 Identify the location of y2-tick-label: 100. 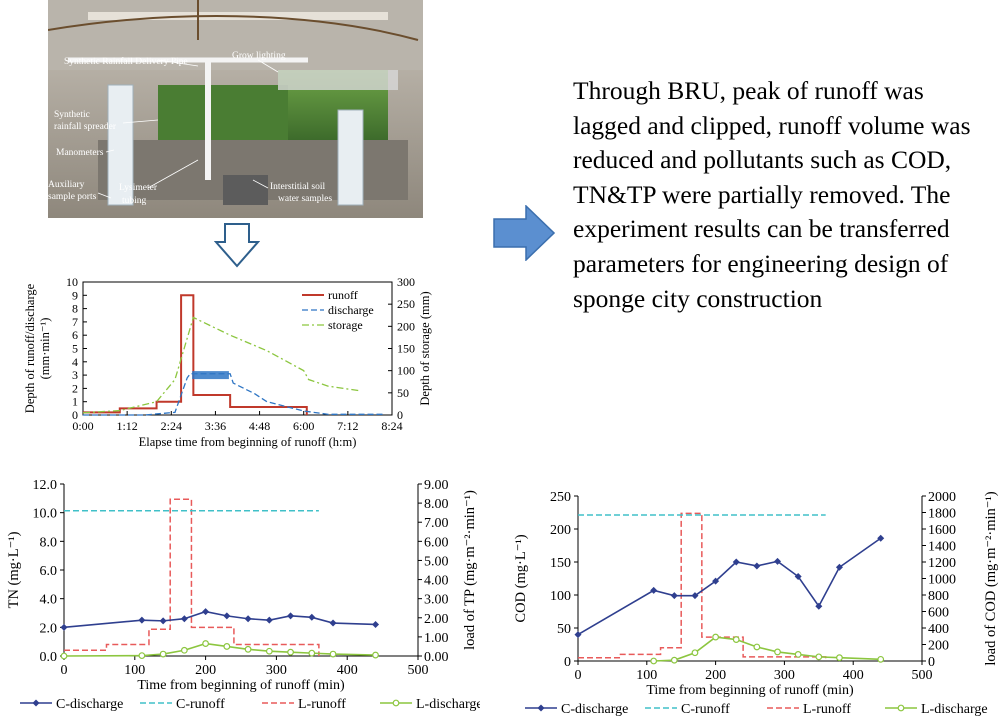
(406, 371).